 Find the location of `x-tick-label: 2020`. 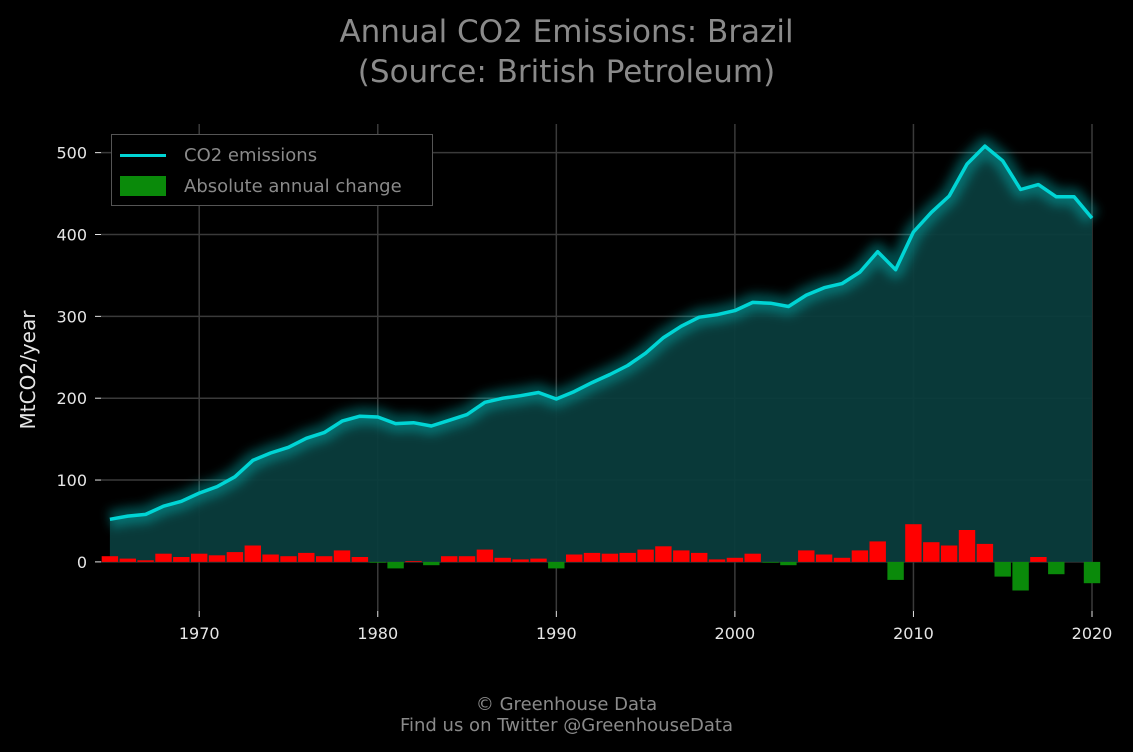

x-tick-label: 2020 is located at coordinates (1092, 633).